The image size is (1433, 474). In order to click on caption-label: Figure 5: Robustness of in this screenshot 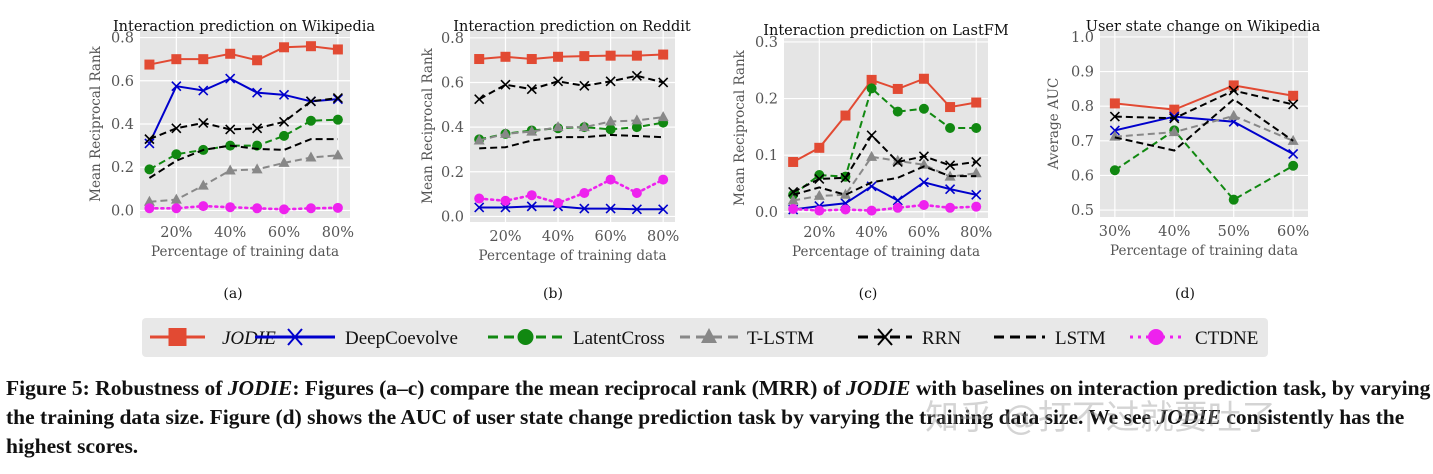, I will do `click(117, 388)`.